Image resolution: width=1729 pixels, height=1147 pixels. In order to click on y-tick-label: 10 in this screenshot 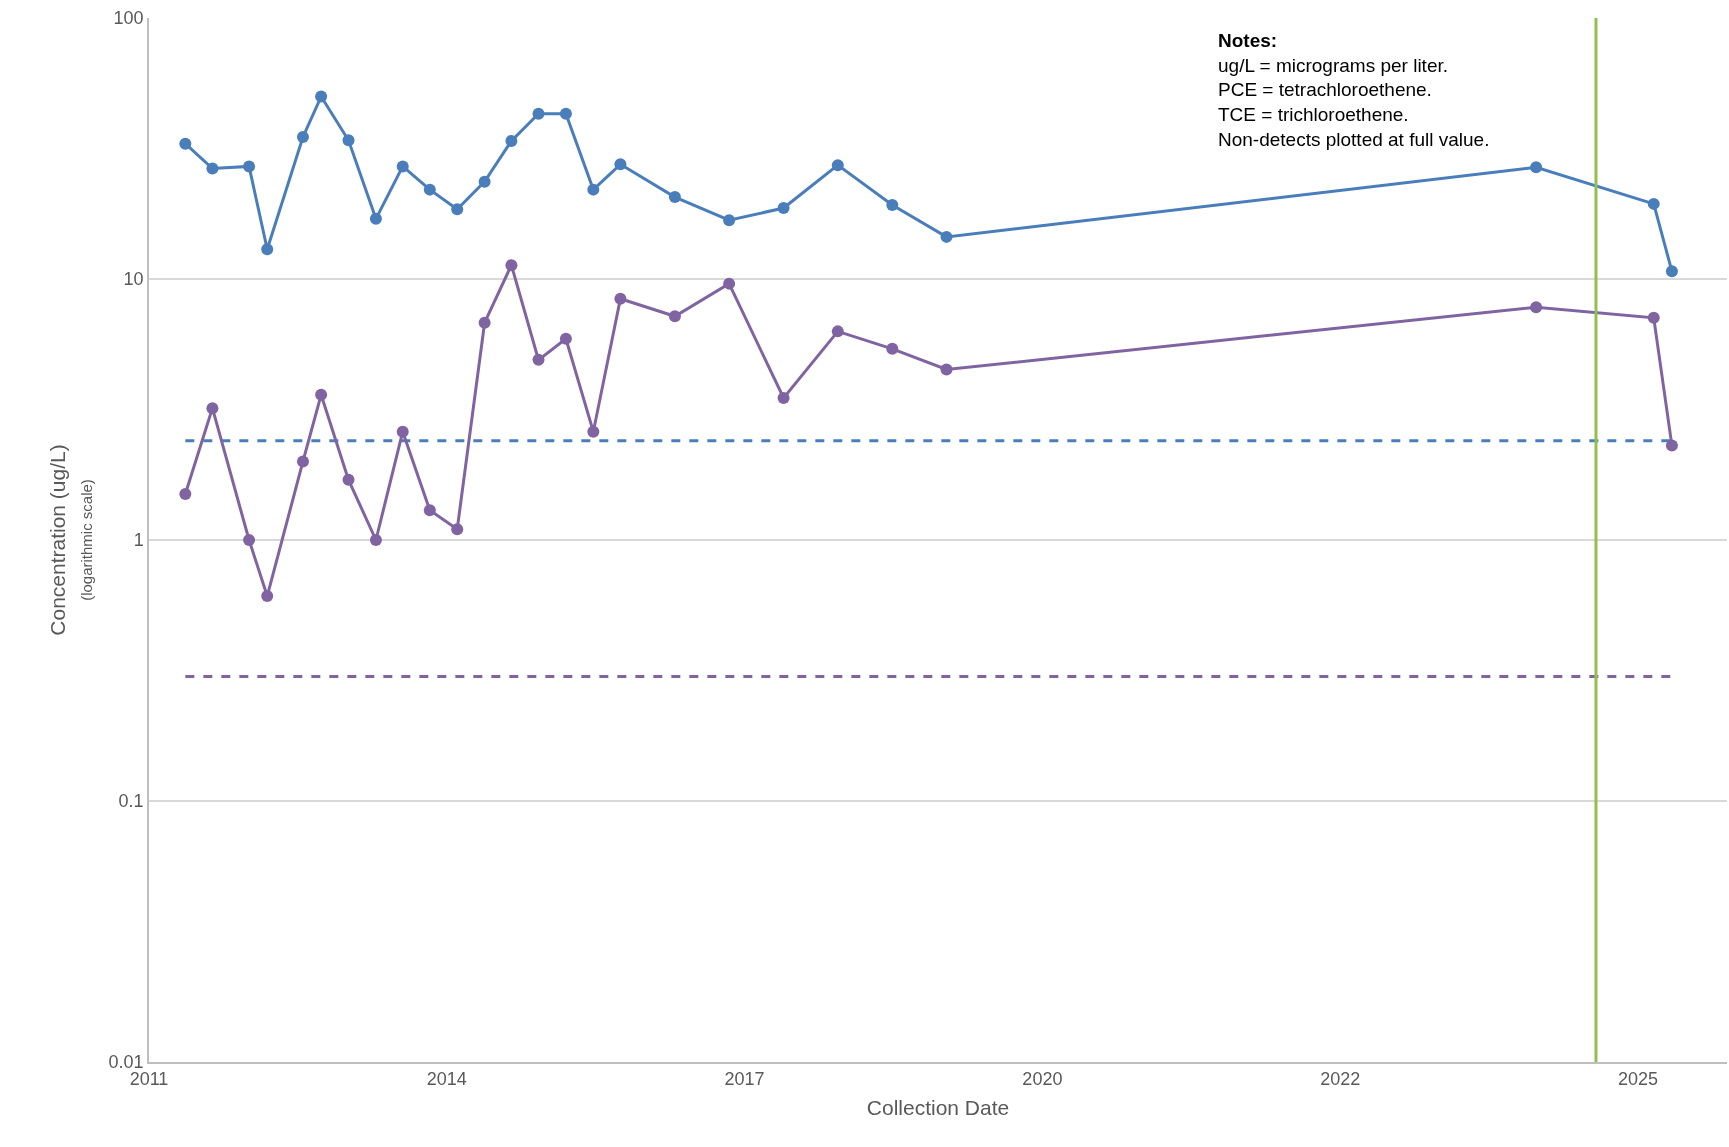, I will do `click(133, 279)`.